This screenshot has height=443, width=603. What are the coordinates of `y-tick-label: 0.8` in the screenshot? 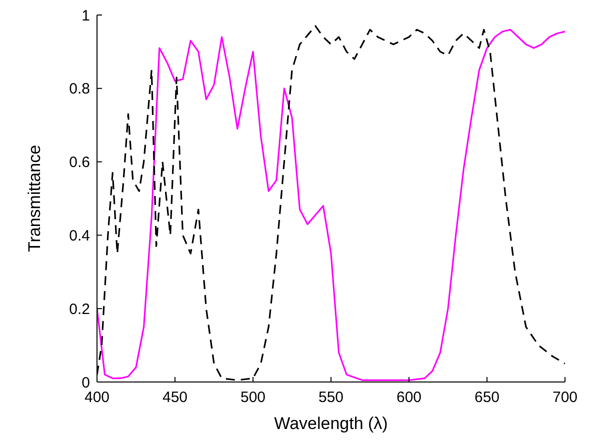 It's located at (79, 89).